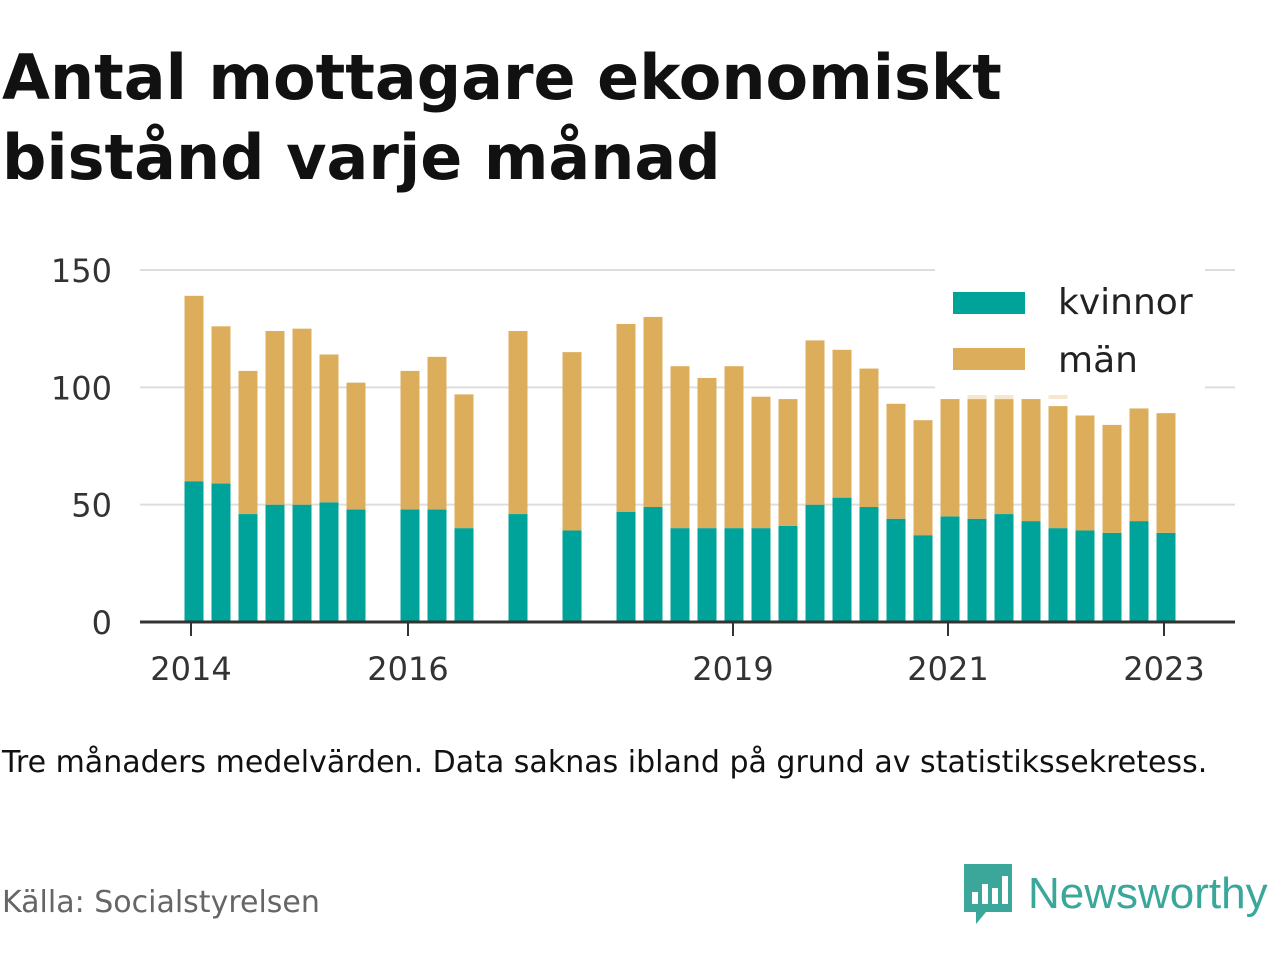  What do you see at coordinates (407, 669) in the screenshot?
I see `x-tick-label-2016: 2016` at bounding box center [407, 669].